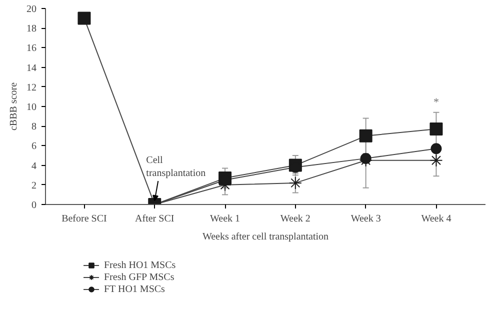 This screenshot has width=500, height=330. Describe the element at coordinates (134, 289) in the screenshot. I see `legend-label: FT HO1 MSCs` at that location.